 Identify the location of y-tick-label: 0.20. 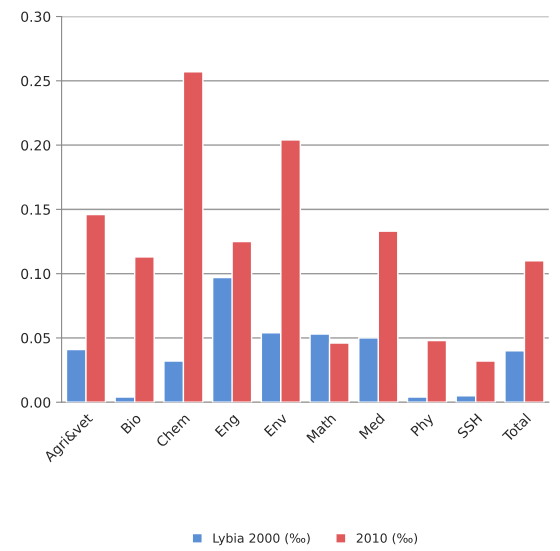
(35, 145).